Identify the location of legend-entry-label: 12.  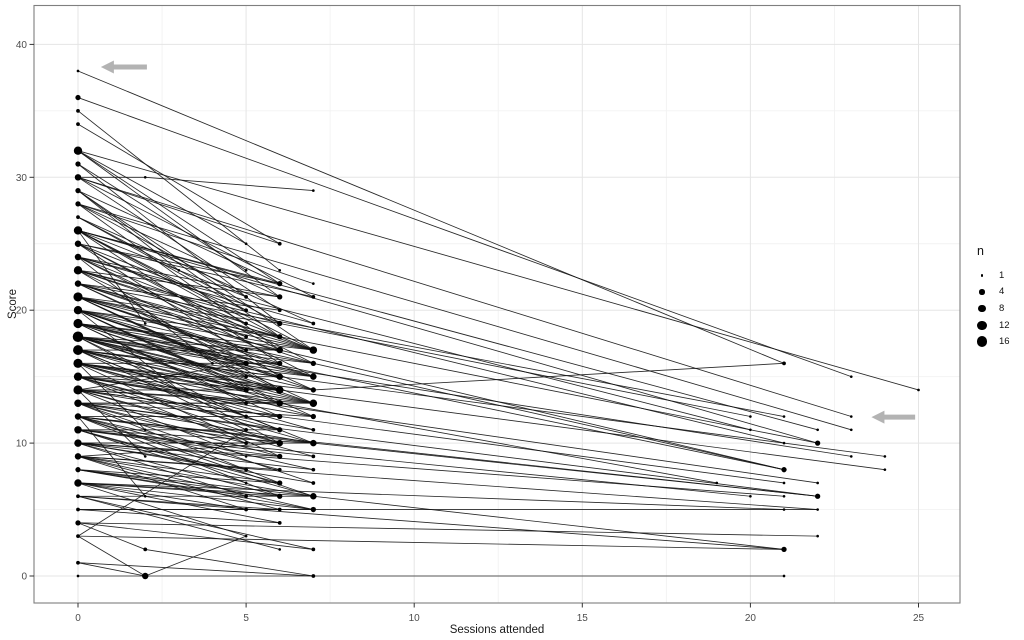
(1004, 325).